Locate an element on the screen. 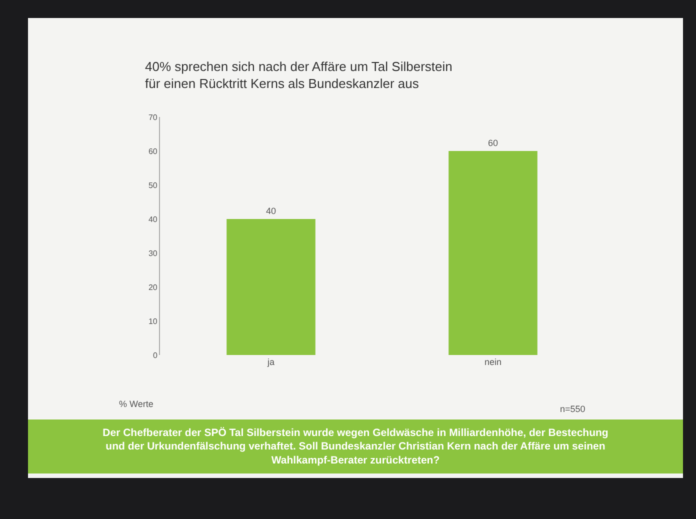 This screenshot has height=519, width=696. data-label: 60 is located at coordinates (493, 143).